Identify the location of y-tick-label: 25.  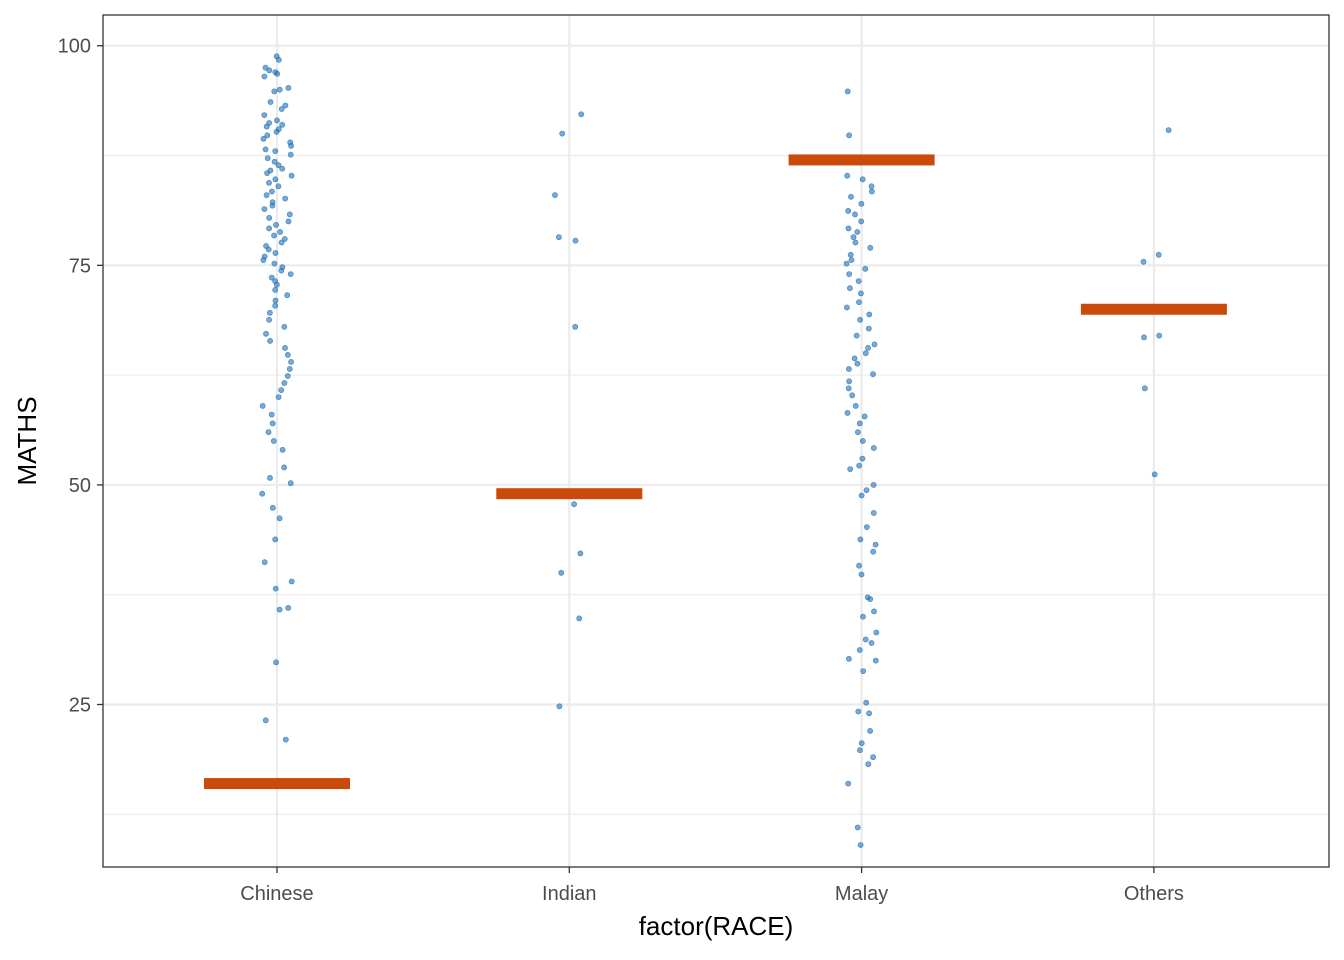
(80, 706).